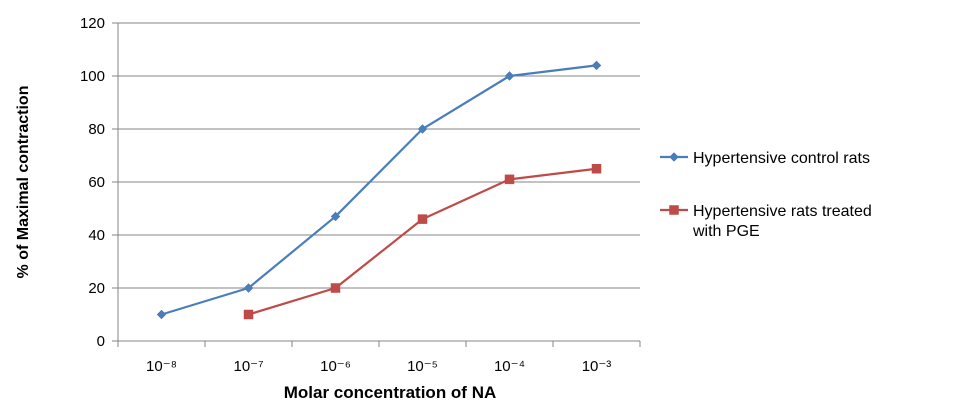  What do you see at coordinates (248, 366) in the screenshot?
I see `x-tick-label: 10⁻⁷` at bounding box center [248, 366].